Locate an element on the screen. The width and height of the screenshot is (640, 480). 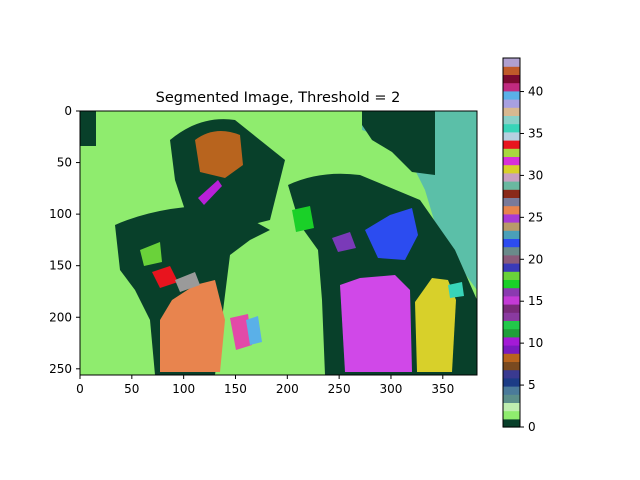
colorbar-tick-label: 5 is located at coordinates (532, 385).